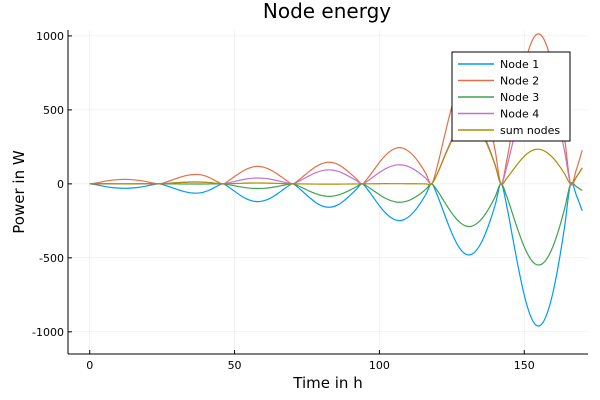 This screenshot has height=400, width=600. What do you see at coordinates (60, 184) in the screenshot?
I see `y-tick-label: 0` at bounding box center [60, 184].